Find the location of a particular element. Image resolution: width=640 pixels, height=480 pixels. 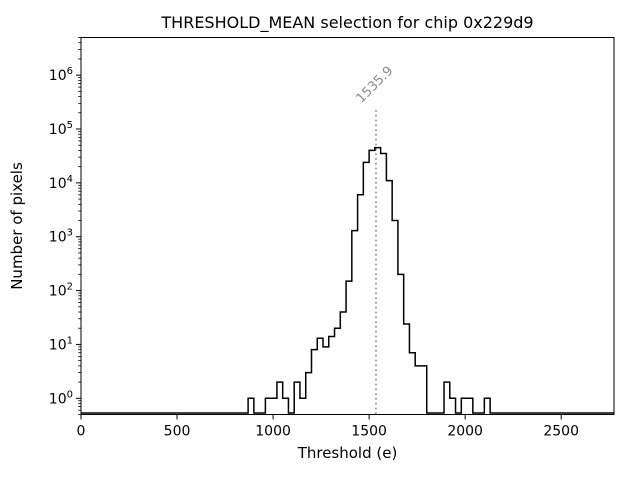

x-axis-label: Threshold (e) is located at coordinates (347, 453).